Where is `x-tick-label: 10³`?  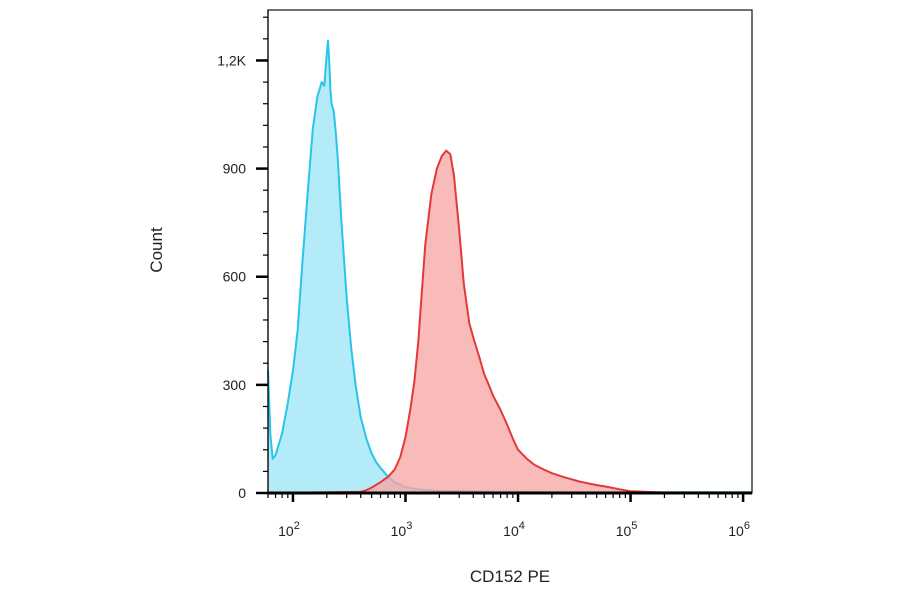 x-tick-label: 10³ is located at coordinates (402, 529).